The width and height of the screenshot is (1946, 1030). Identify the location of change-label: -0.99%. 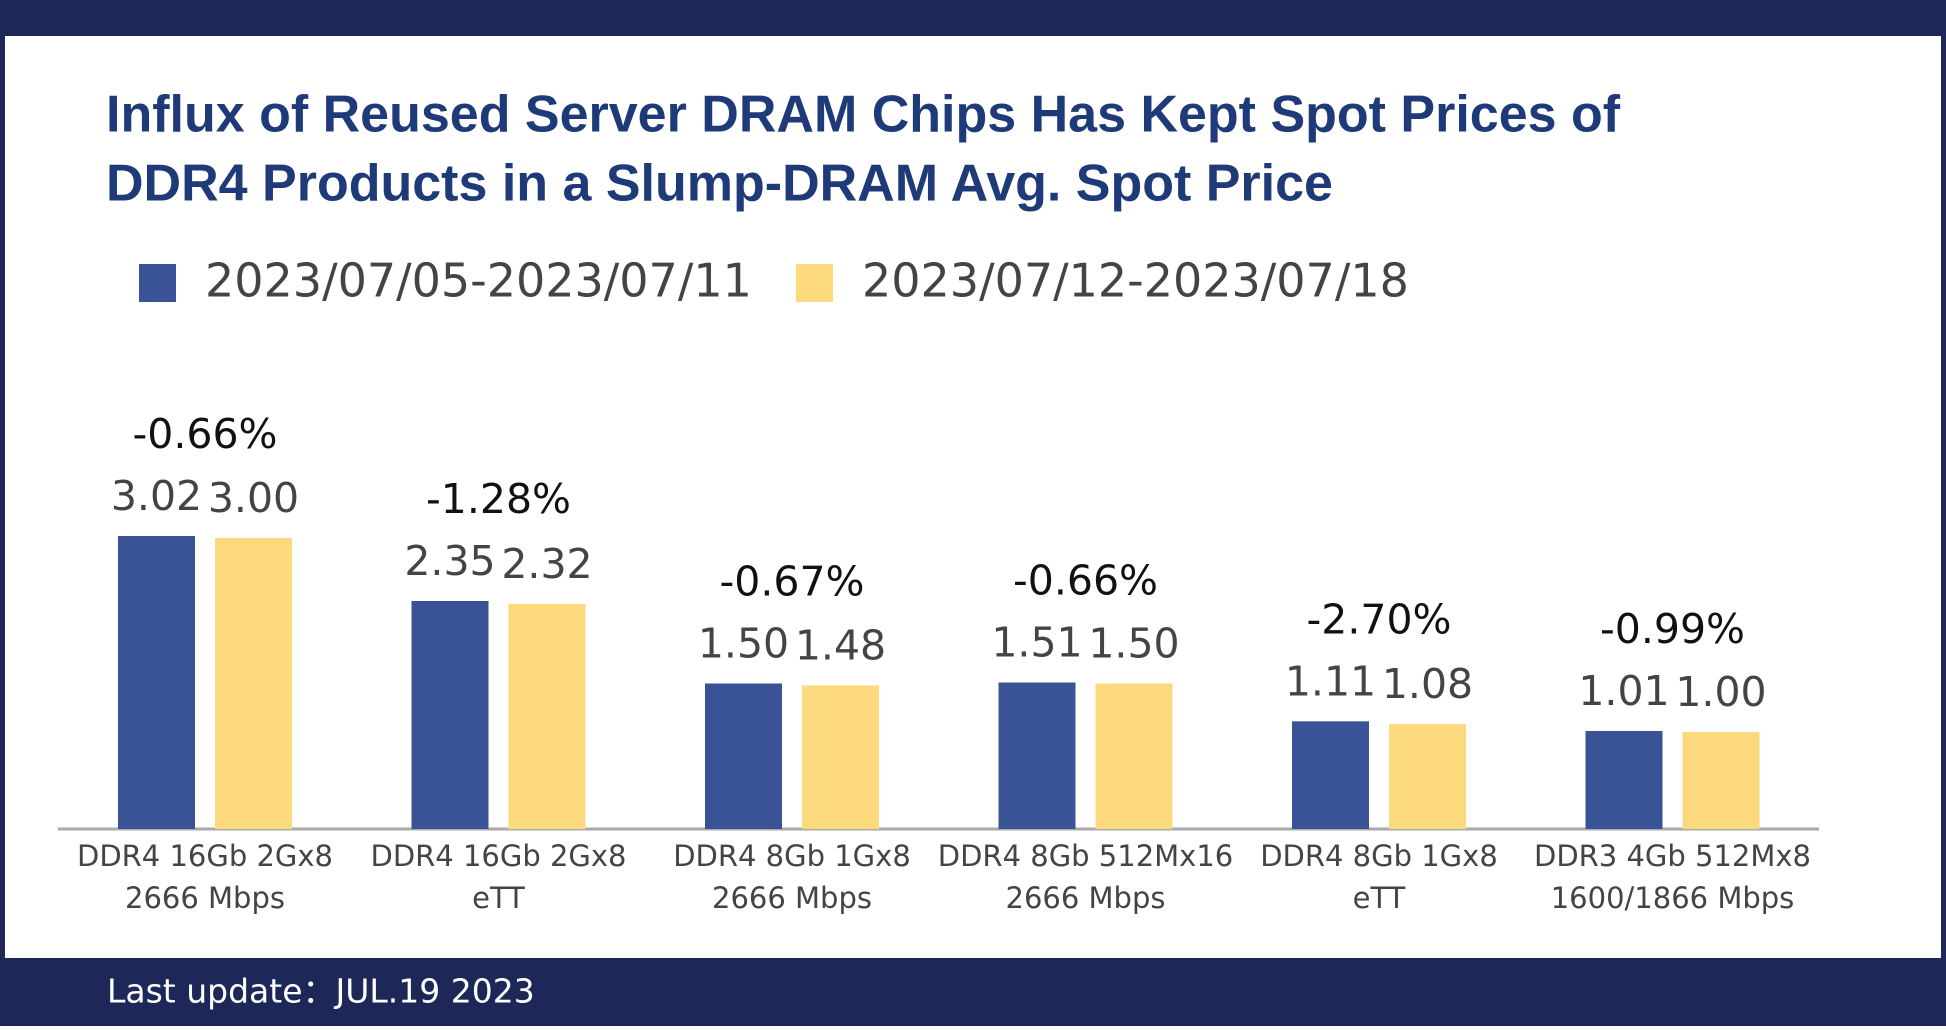
(1672, 629).